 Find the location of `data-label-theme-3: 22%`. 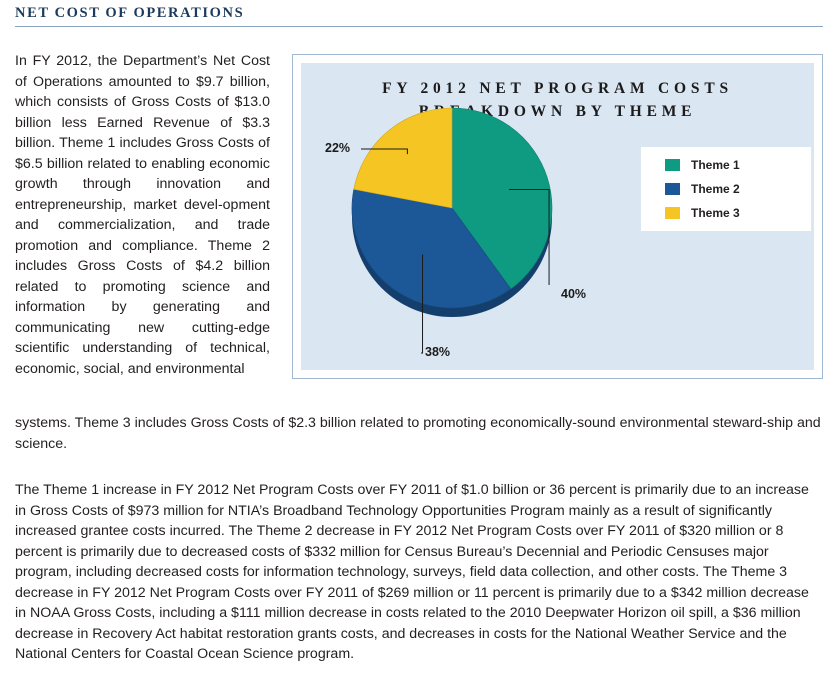

data-label-theme-3: 22% is located at coordinates (338, 148).